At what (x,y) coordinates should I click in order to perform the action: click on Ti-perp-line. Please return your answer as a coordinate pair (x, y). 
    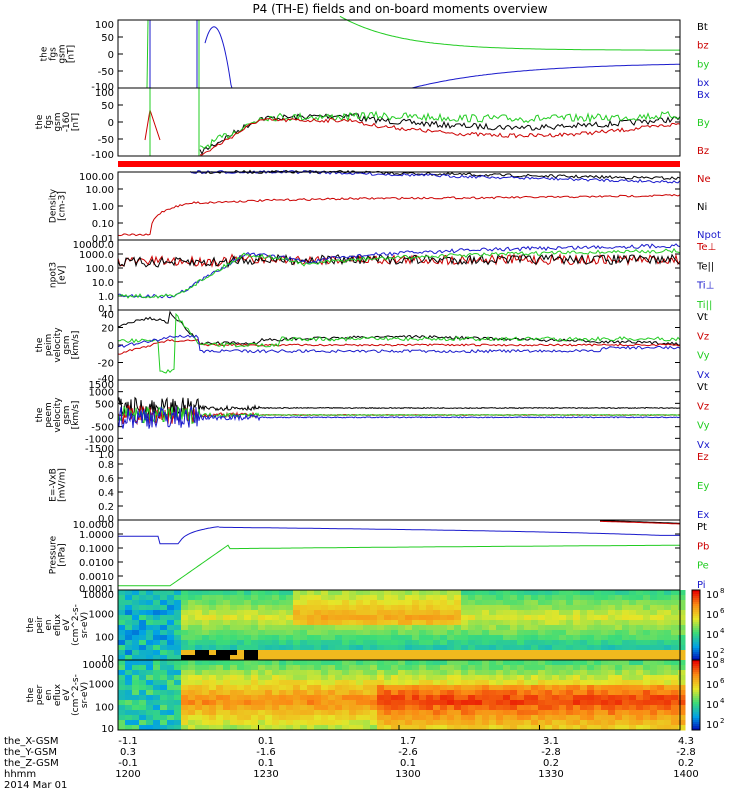
    Looking at the image, I should click on (399, 271).